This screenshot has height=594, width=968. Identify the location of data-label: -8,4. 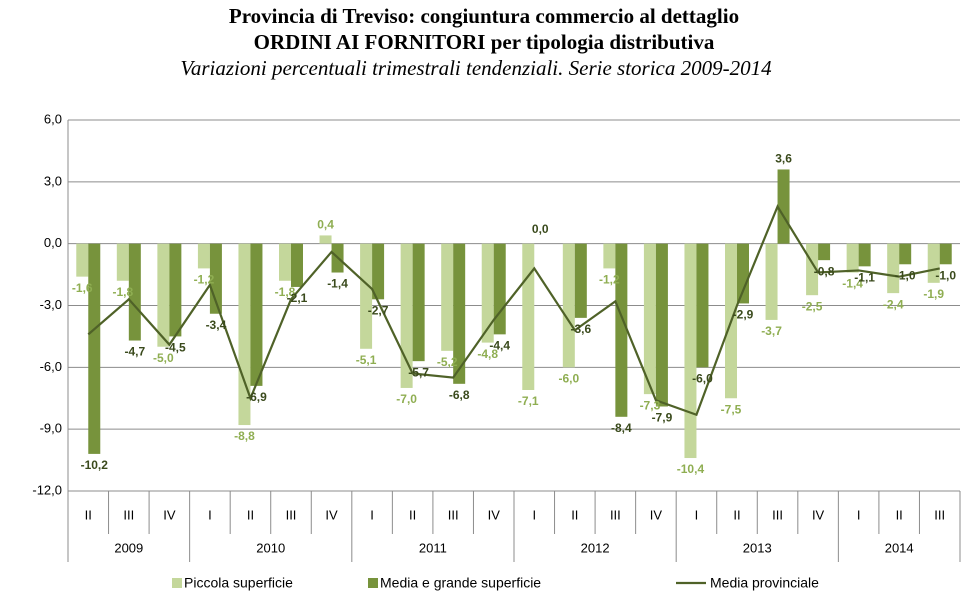
(621, 428).